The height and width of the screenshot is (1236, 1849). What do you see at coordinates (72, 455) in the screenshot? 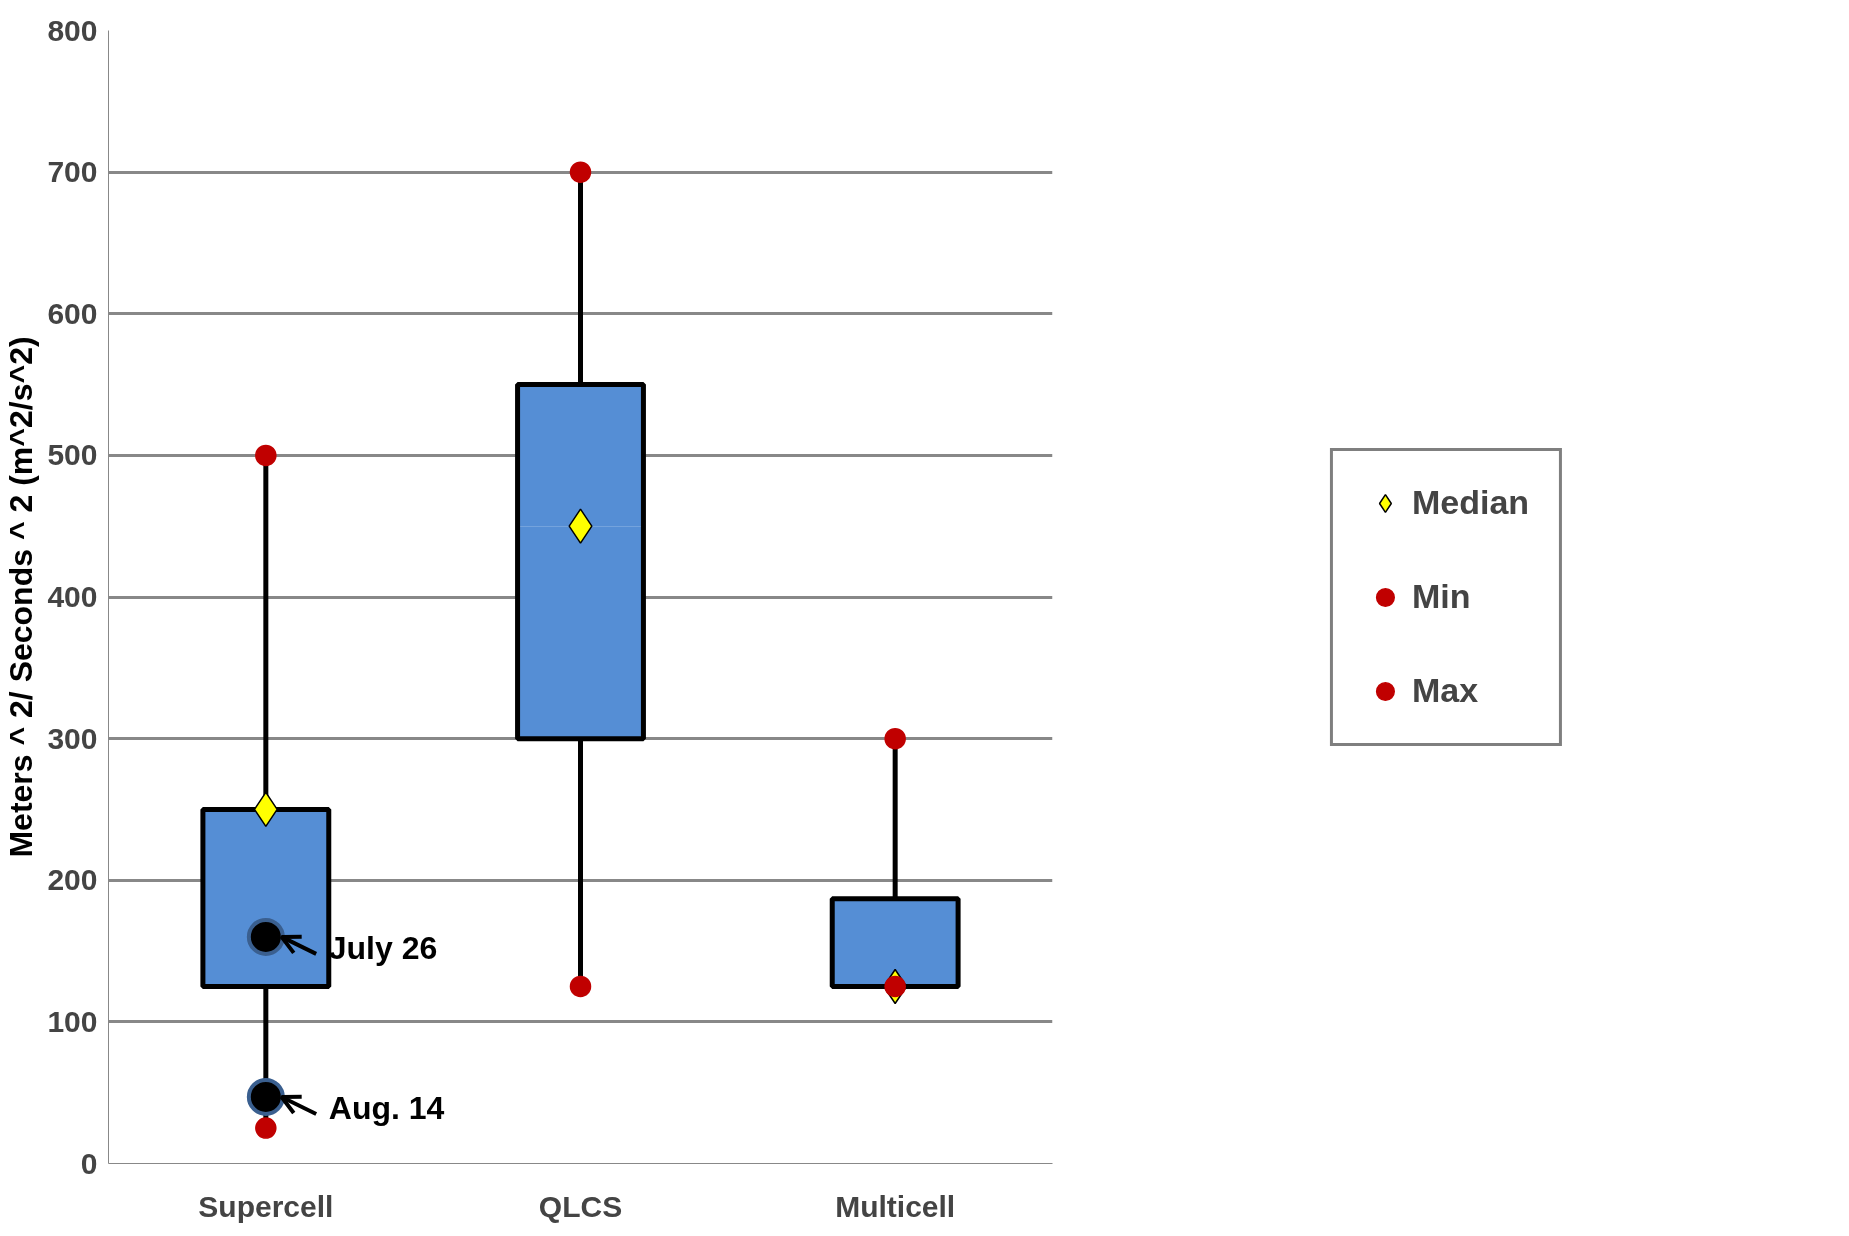
I see `y-tick-label: 500` at bounding box center [72, 455].